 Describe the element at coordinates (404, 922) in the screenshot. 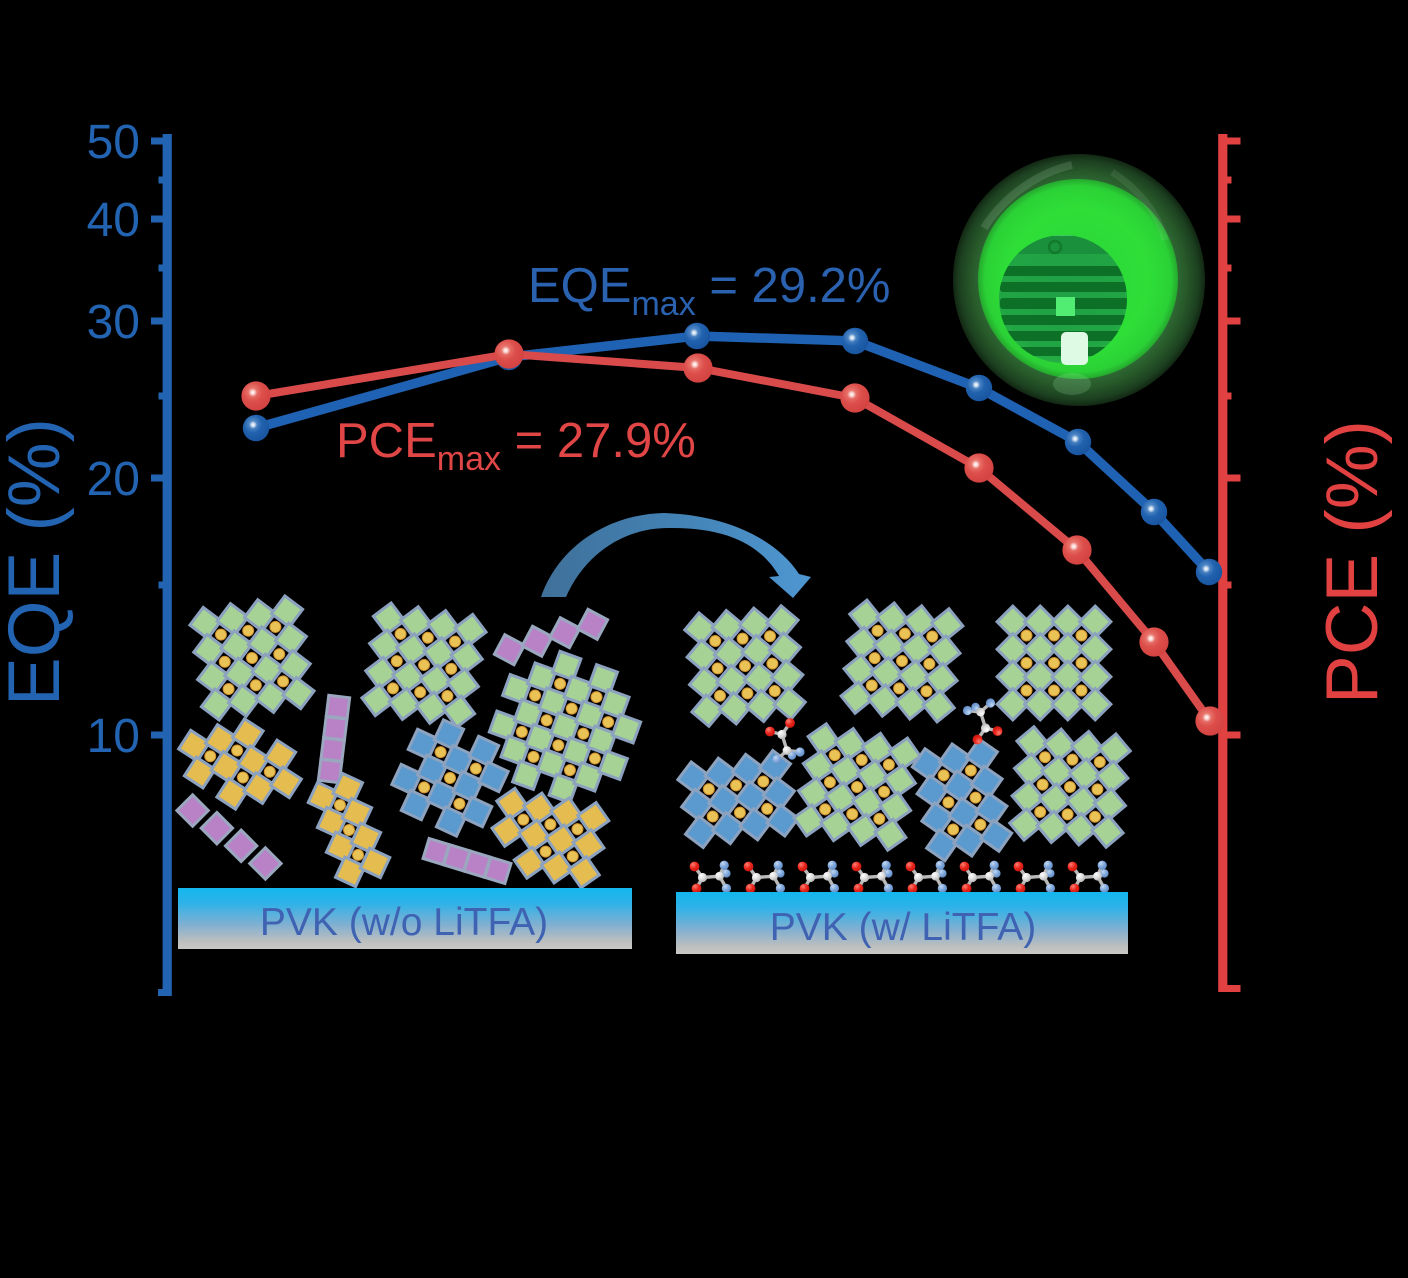

I see `svg-text: PVK (w/o LiTFA)` at that location.